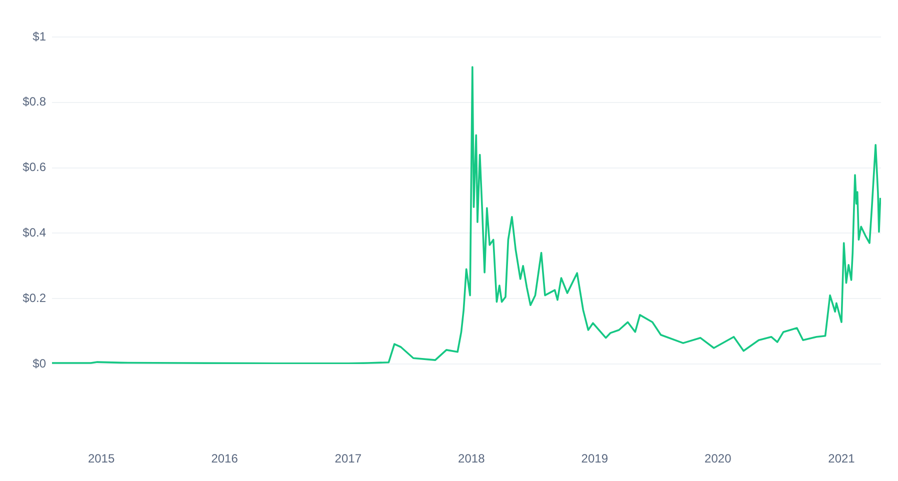 The image size is (898, 481). Describe the element at coordinates (472, 459) in the screenshot. I see `x-tick-label: 2018` at that location.